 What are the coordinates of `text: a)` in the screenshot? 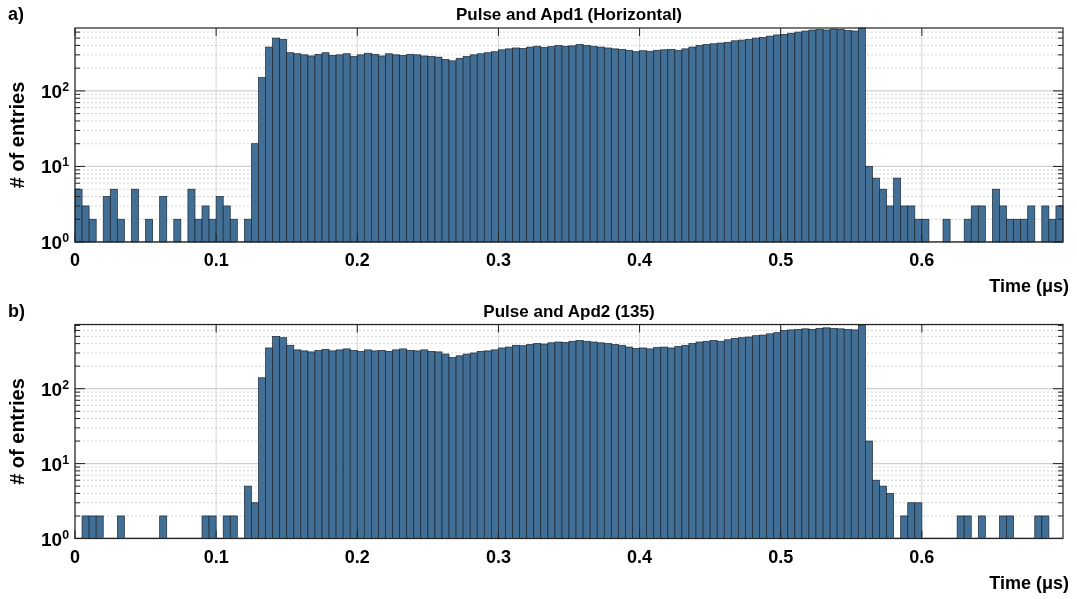 It's located at (16, 14).